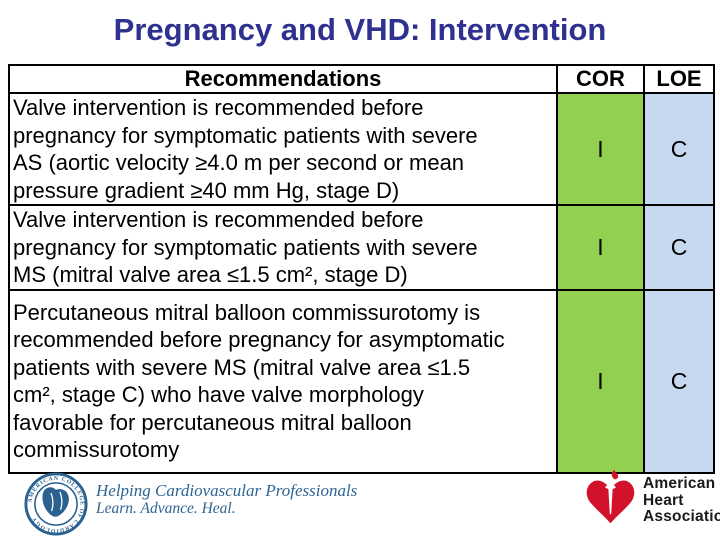 The width and height of the screenshot is (720, 540). Describe the element at coordinates (663, 500) in the screenshot. I see `aha-name-line2: Heart` at that location.